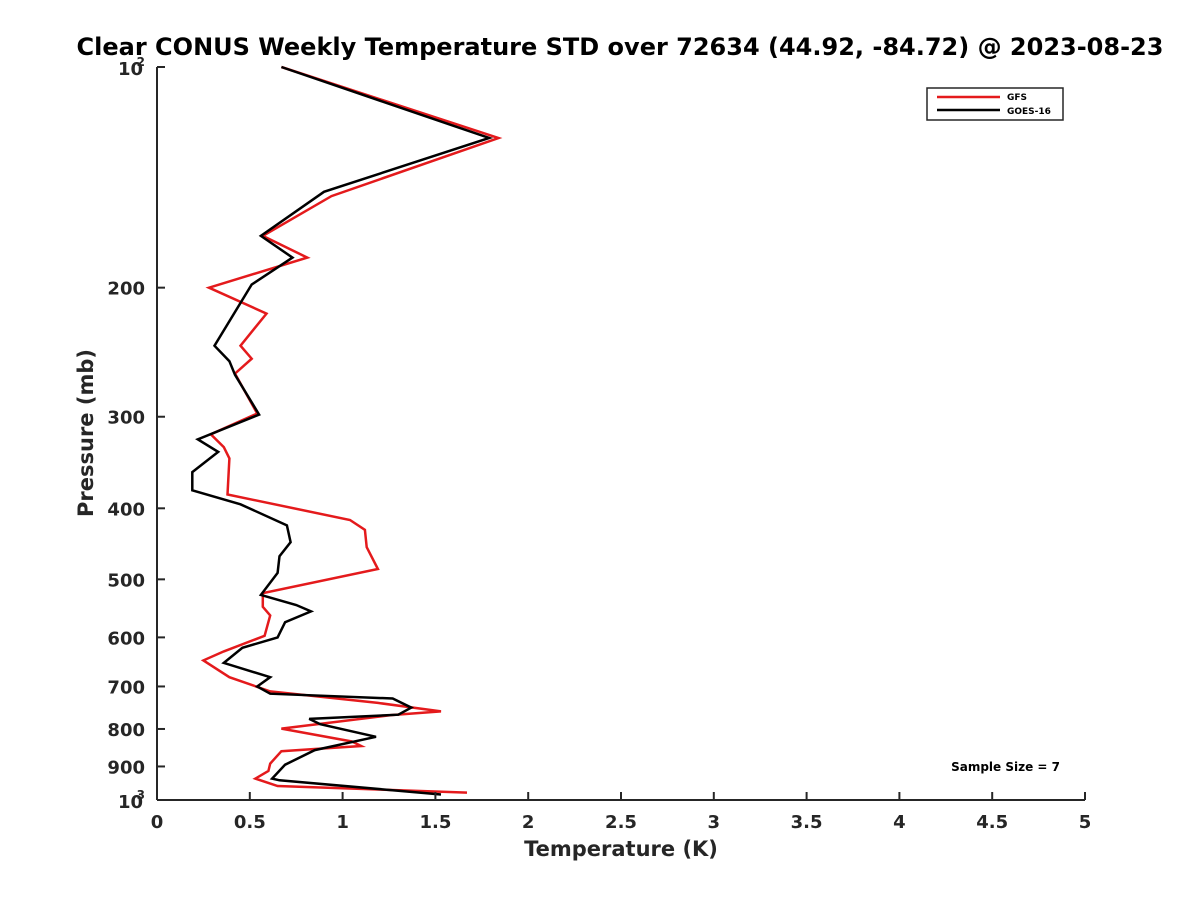  What do you see at coordinates (621, 849) in the screenshot?
I see `x-axis-label: Temperature (K)` at bounding box center [621, 849].